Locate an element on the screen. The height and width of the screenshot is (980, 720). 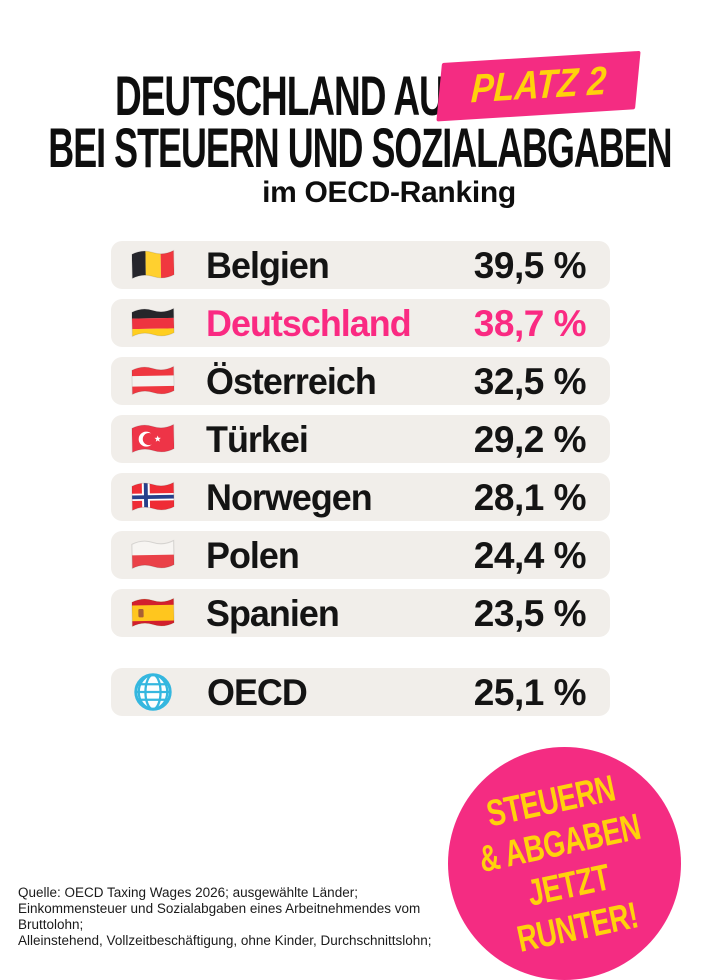
platz-2-badge-label: PLATZ 2 is located at coordinates (539, 85).